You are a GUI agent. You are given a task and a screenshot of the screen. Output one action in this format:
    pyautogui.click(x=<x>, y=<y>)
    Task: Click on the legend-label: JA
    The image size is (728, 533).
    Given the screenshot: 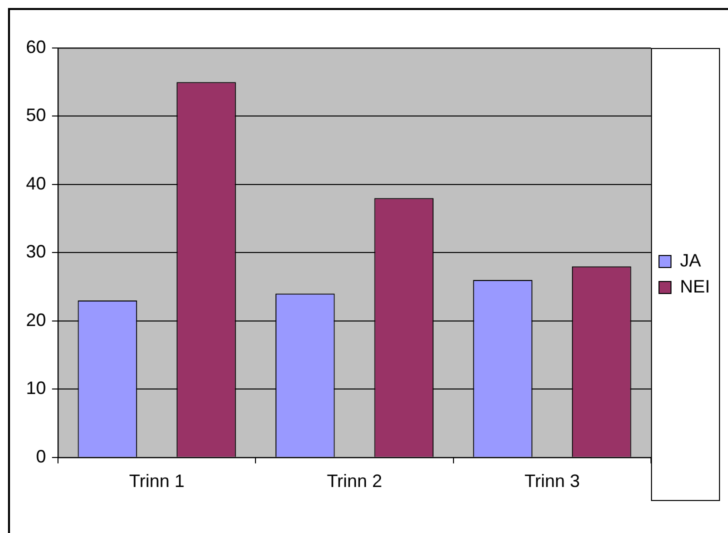 What is the action you would take?
    pyautogui.click(x=691, y=260)
    